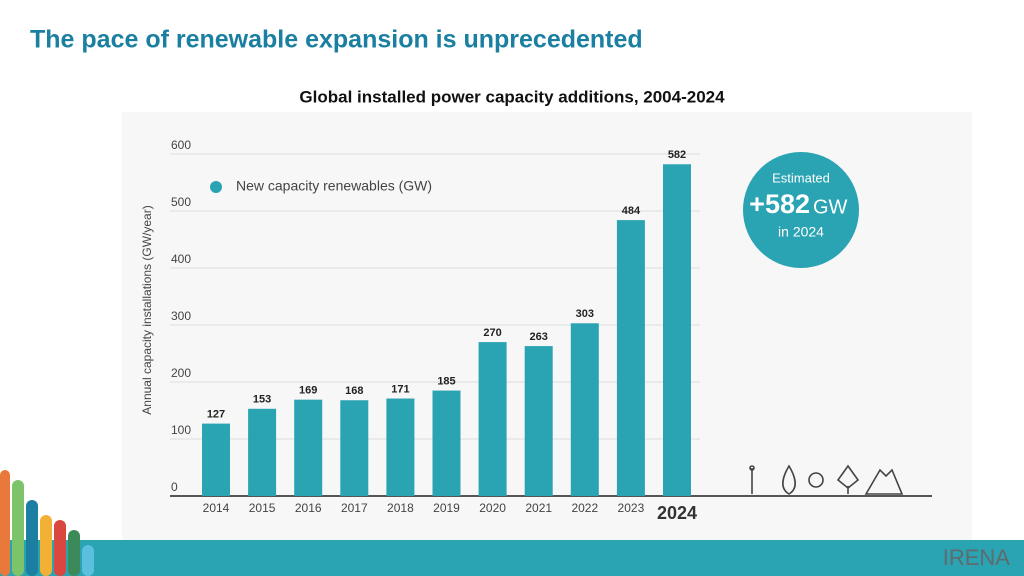  I want to click on value-label: 582, so click(677, 155).